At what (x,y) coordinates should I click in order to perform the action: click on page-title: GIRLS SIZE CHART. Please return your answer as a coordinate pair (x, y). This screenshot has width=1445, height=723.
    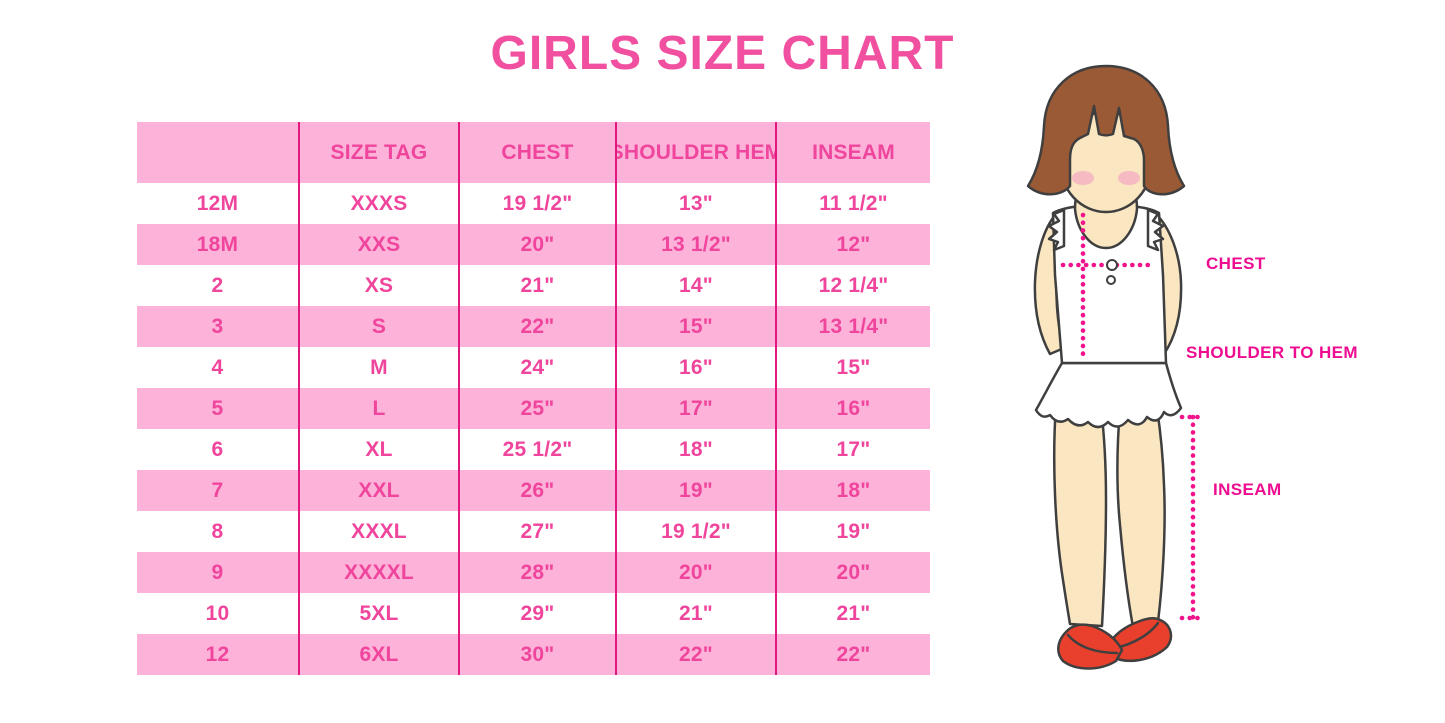
    Looking at the image, I should click on (722, 53).